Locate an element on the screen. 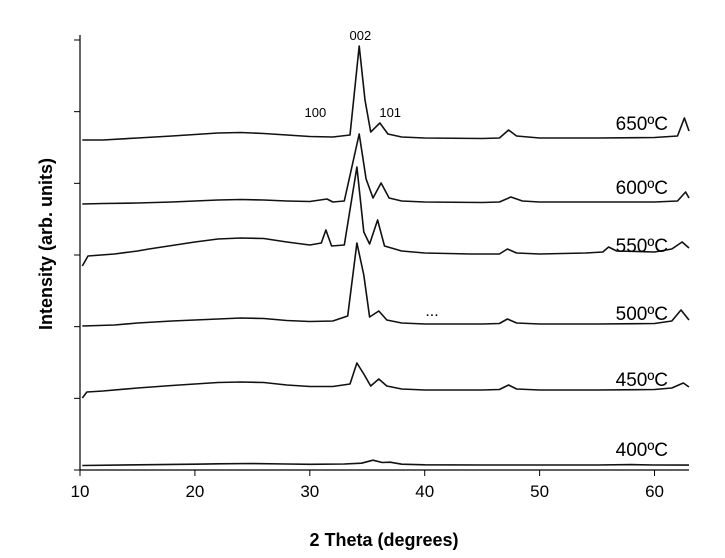 This screenshot has height=558, width=725. series-label: 650ºC is located at coordinates (642, 124).